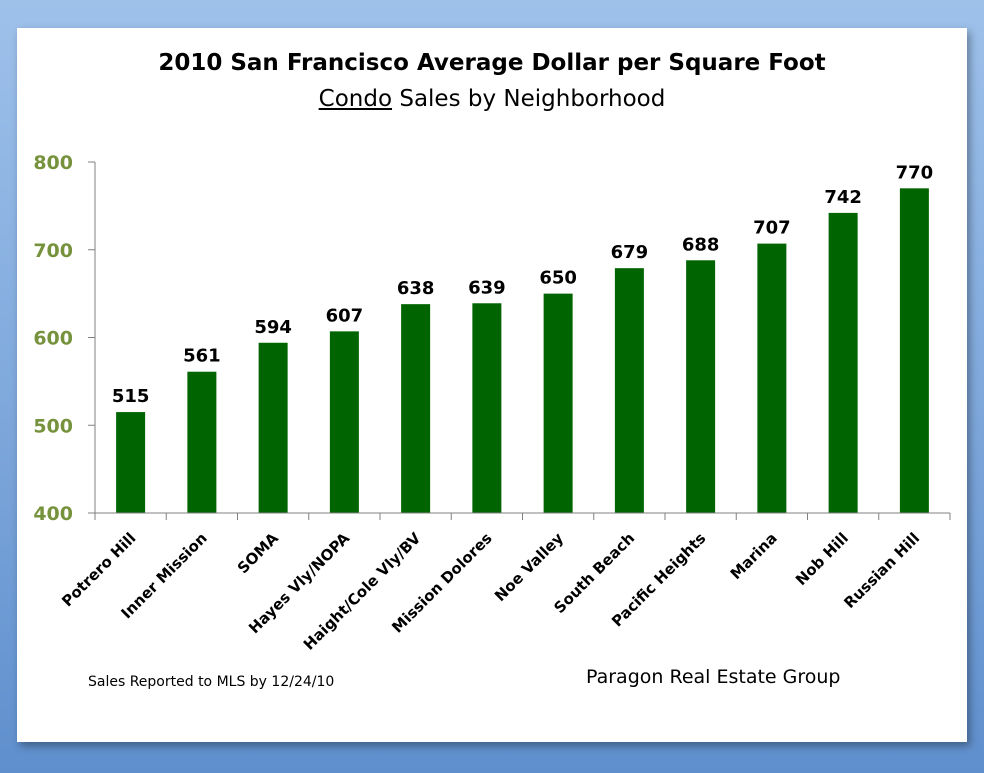 This screenshot has width=984, height=773. I want to click on data-label: 638, so click(416, 288).